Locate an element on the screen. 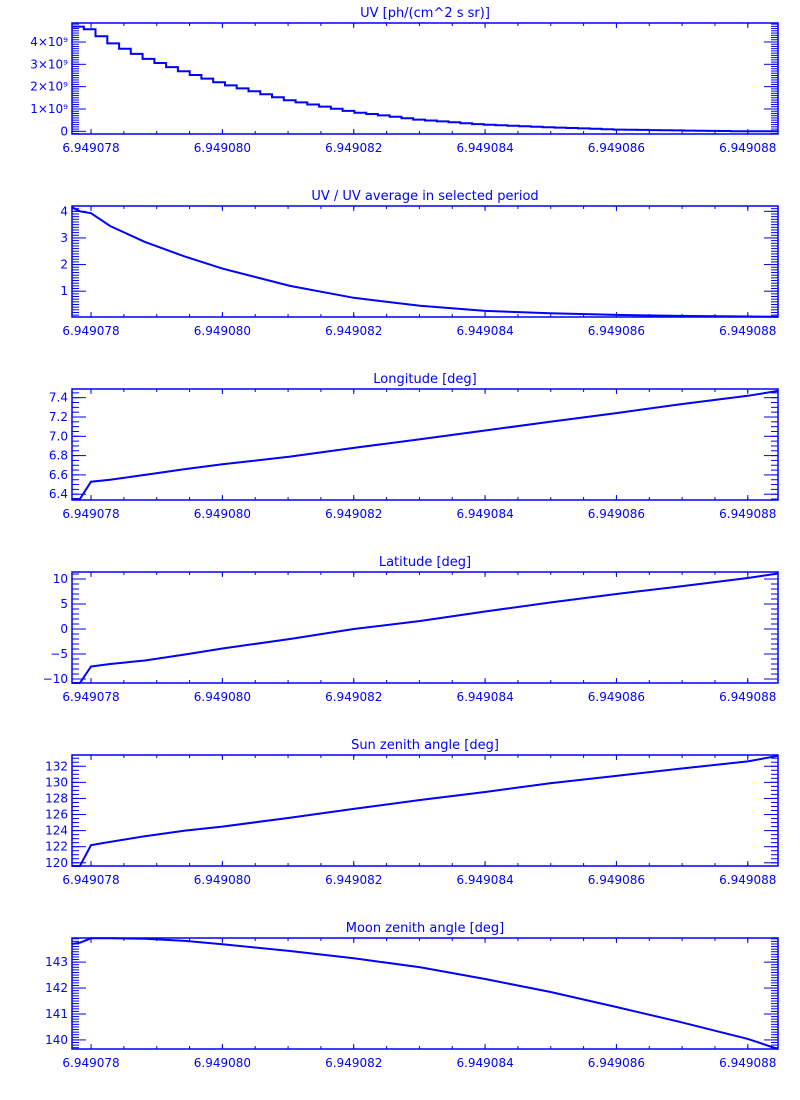 The height and width of the screenshot is (1100, 800). y-tick-label: 141 is located at coordinates (56, 1014).